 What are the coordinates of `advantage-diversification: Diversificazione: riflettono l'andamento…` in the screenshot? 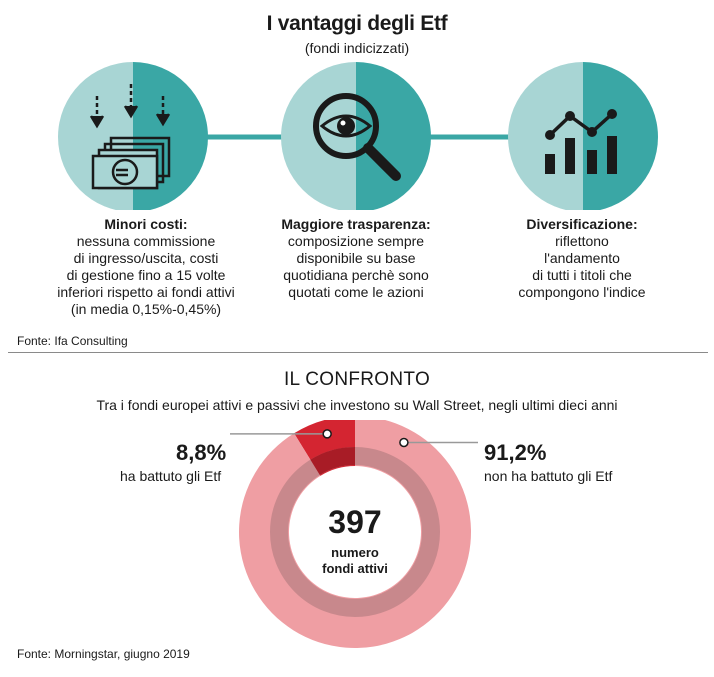 It's located at (582, 258).